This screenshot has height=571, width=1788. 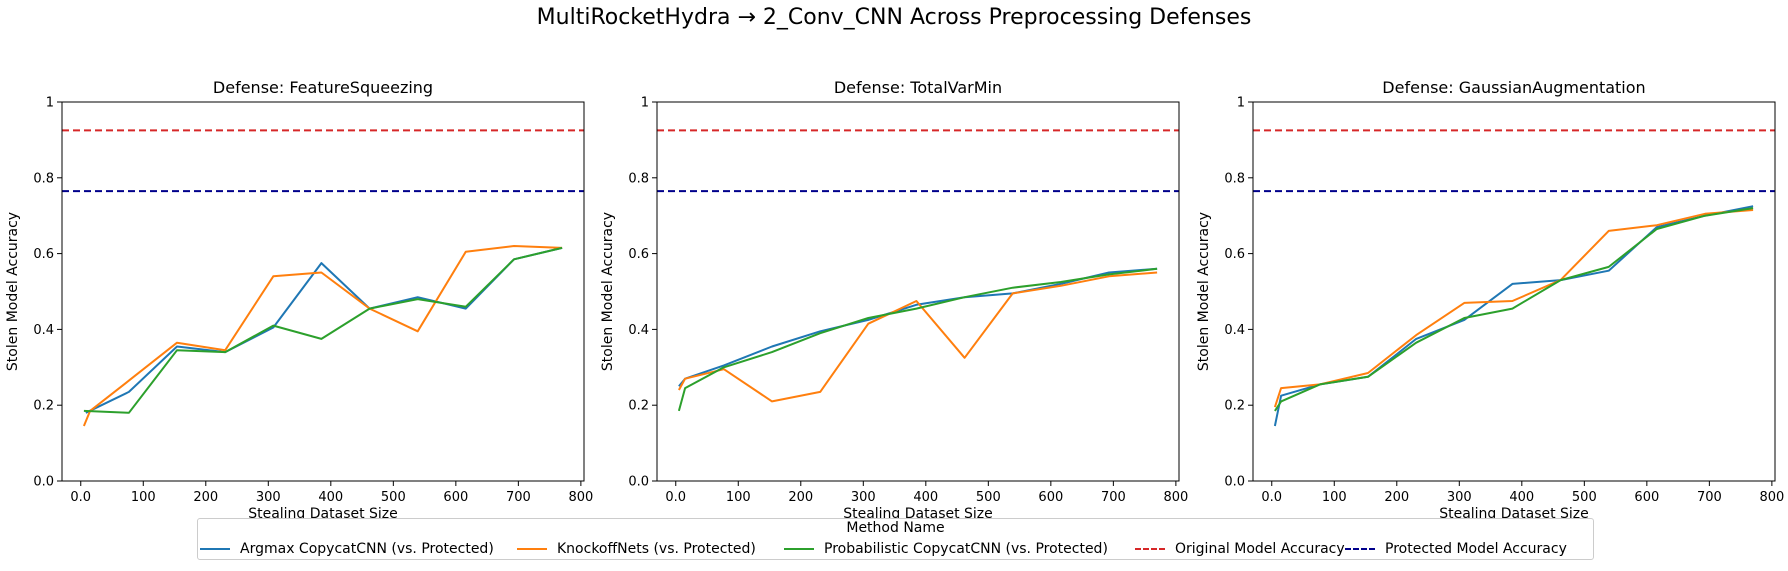 I want to click on legend-item-probabilistic-copycatcnn: Probabilistic CopycatCNN (vs. Protected), so click(x=946, y=549).